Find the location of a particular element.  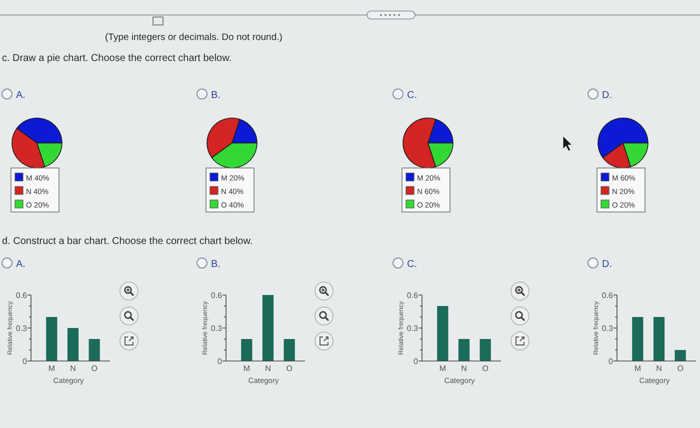

text: d. Construct a bar chart. Choose the correct chart below. is located at coordinates (127, 241).